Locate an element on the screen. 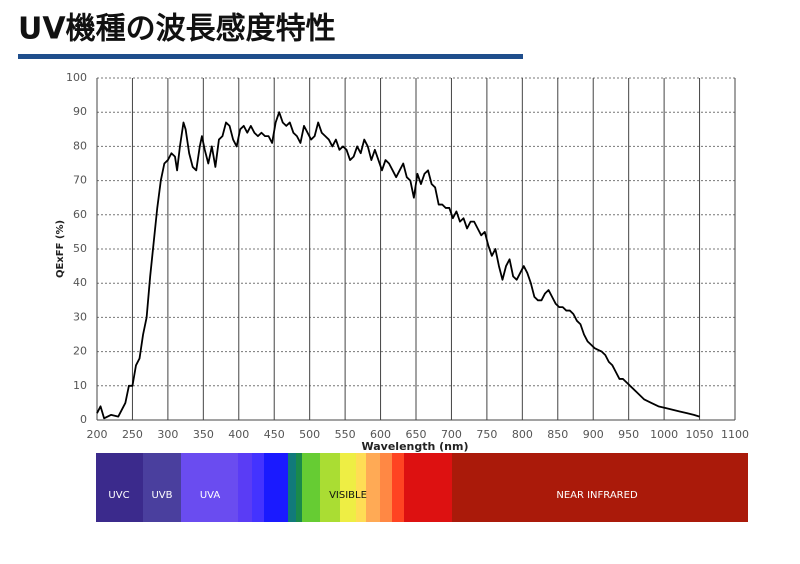  spectrum-bar: UVC UVB UVA VISIBLE NEAR INFRARED is located at coordinates (422, 487).